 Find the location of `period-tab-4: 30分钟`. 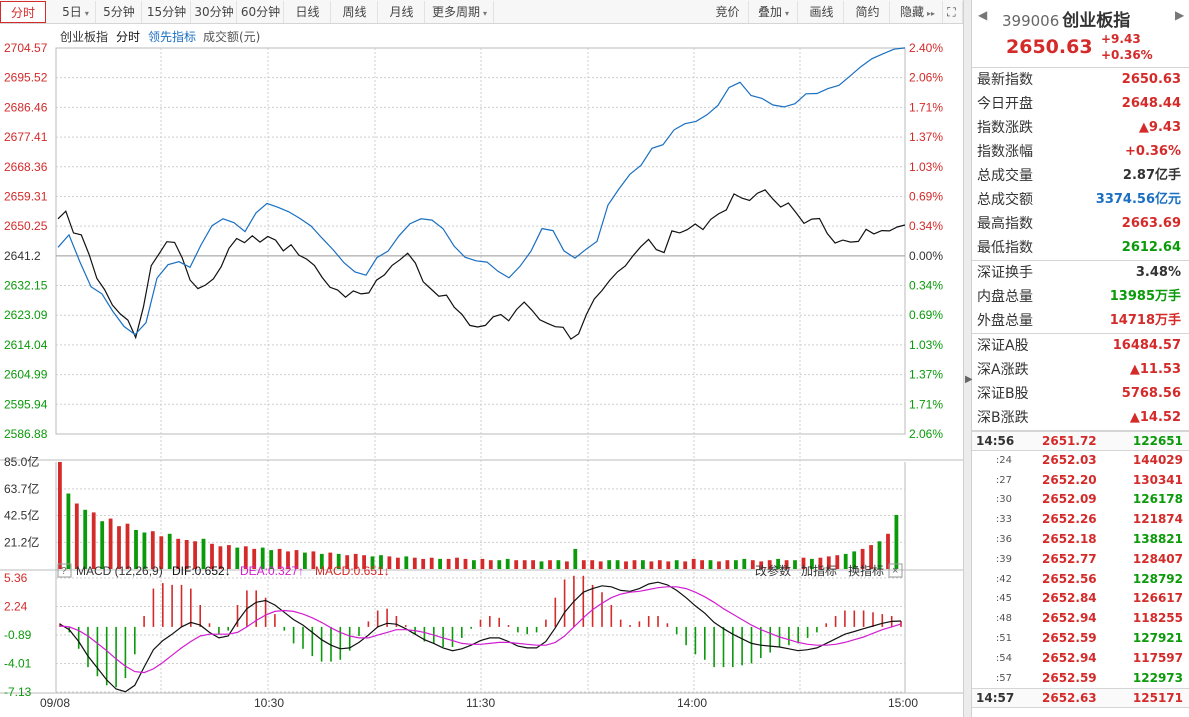

period-tab-4: 30分钟 is located at coordinates (214, 12).